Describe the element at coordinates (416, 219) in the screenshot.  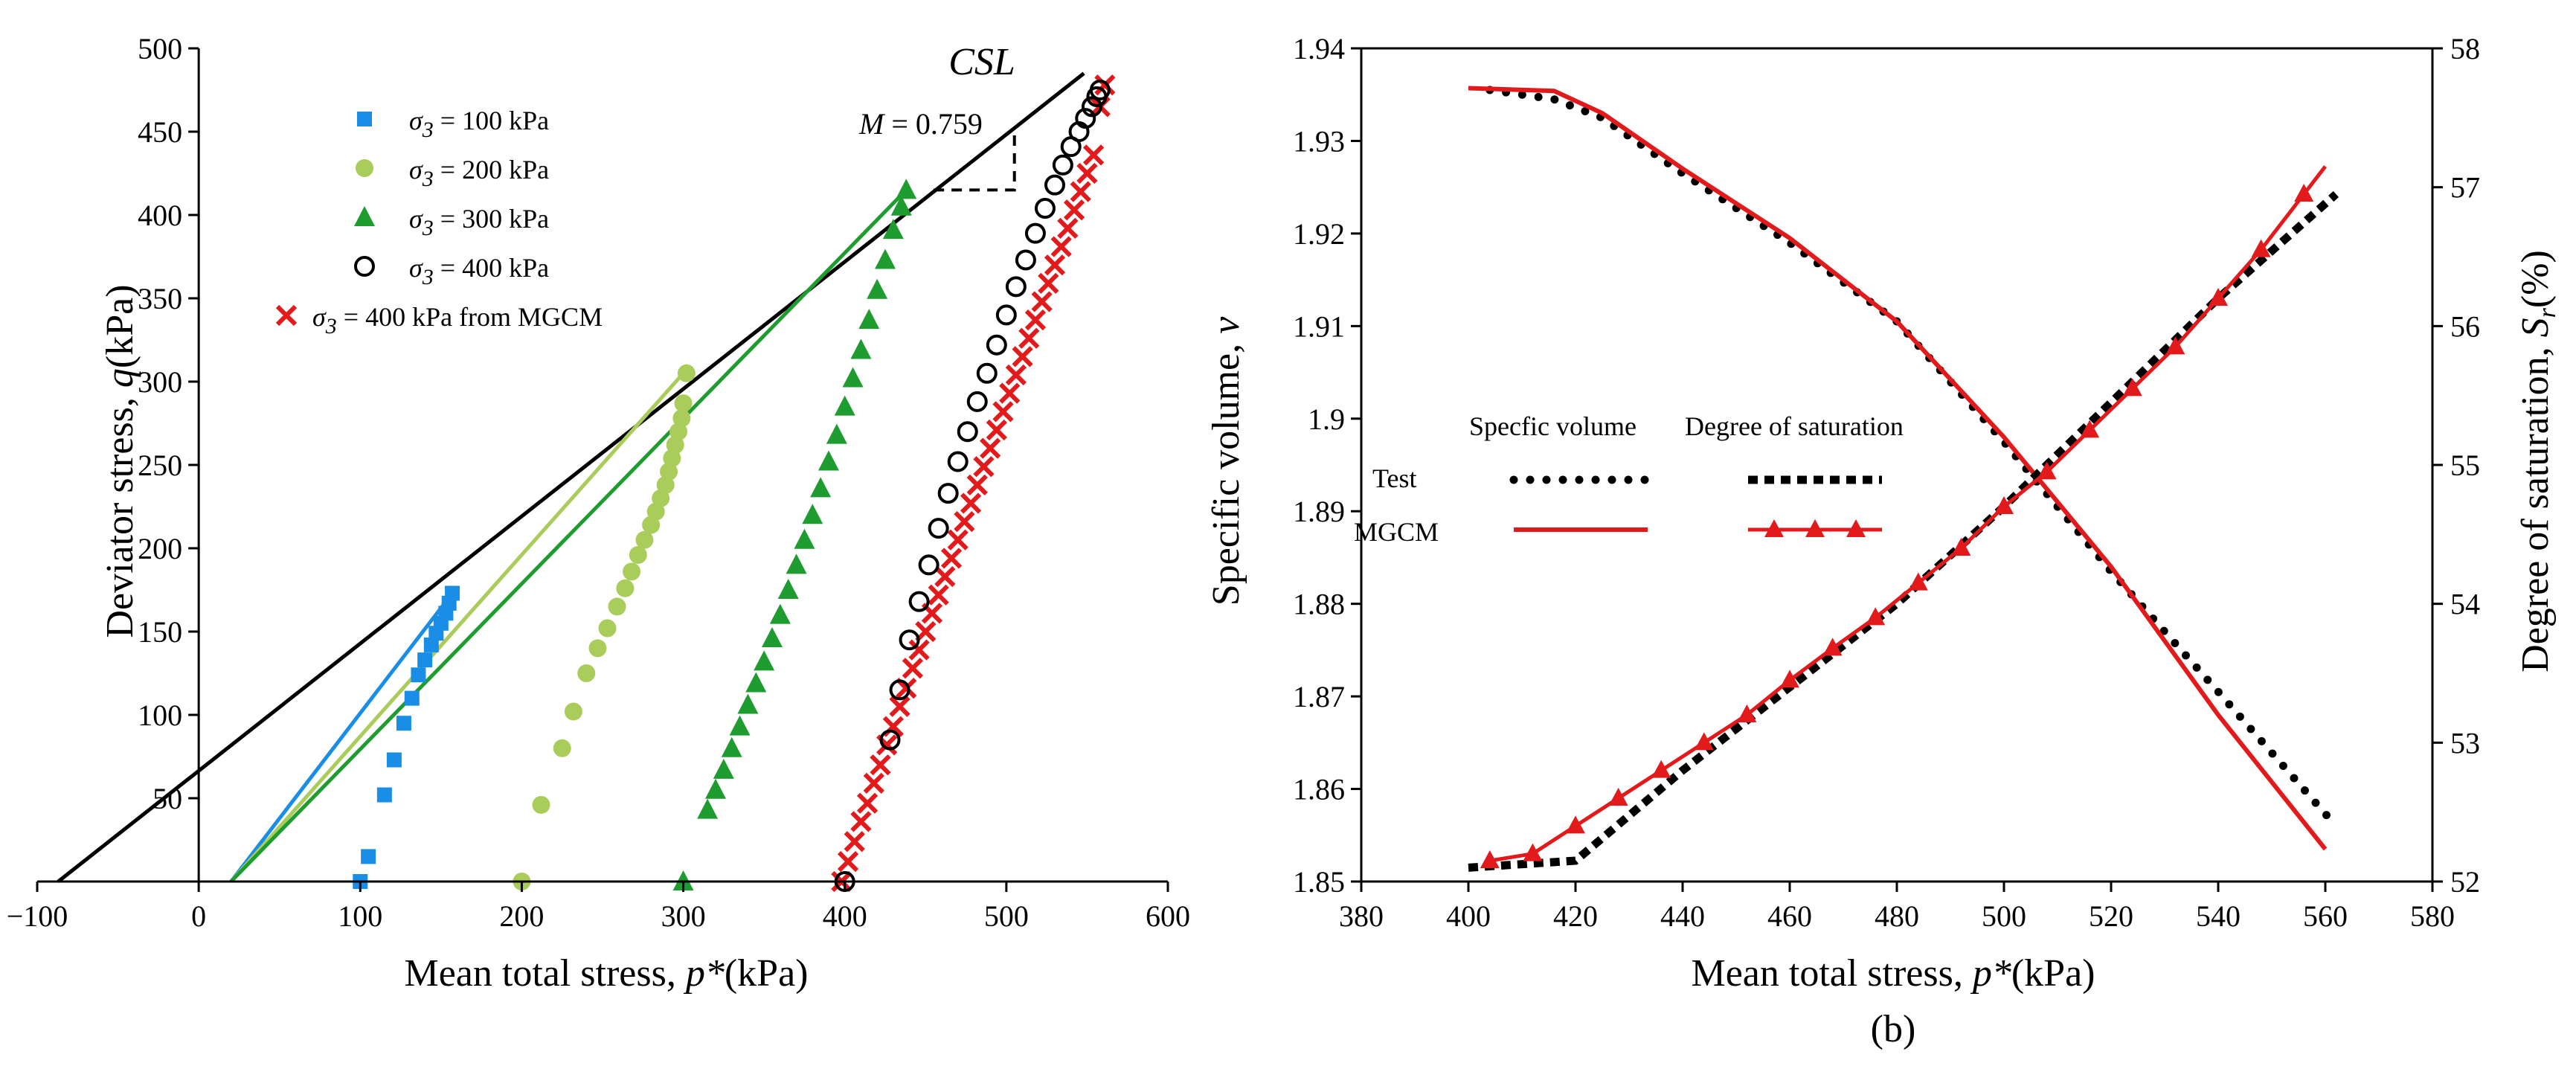
I see `legend-sigma: σ` at that location.